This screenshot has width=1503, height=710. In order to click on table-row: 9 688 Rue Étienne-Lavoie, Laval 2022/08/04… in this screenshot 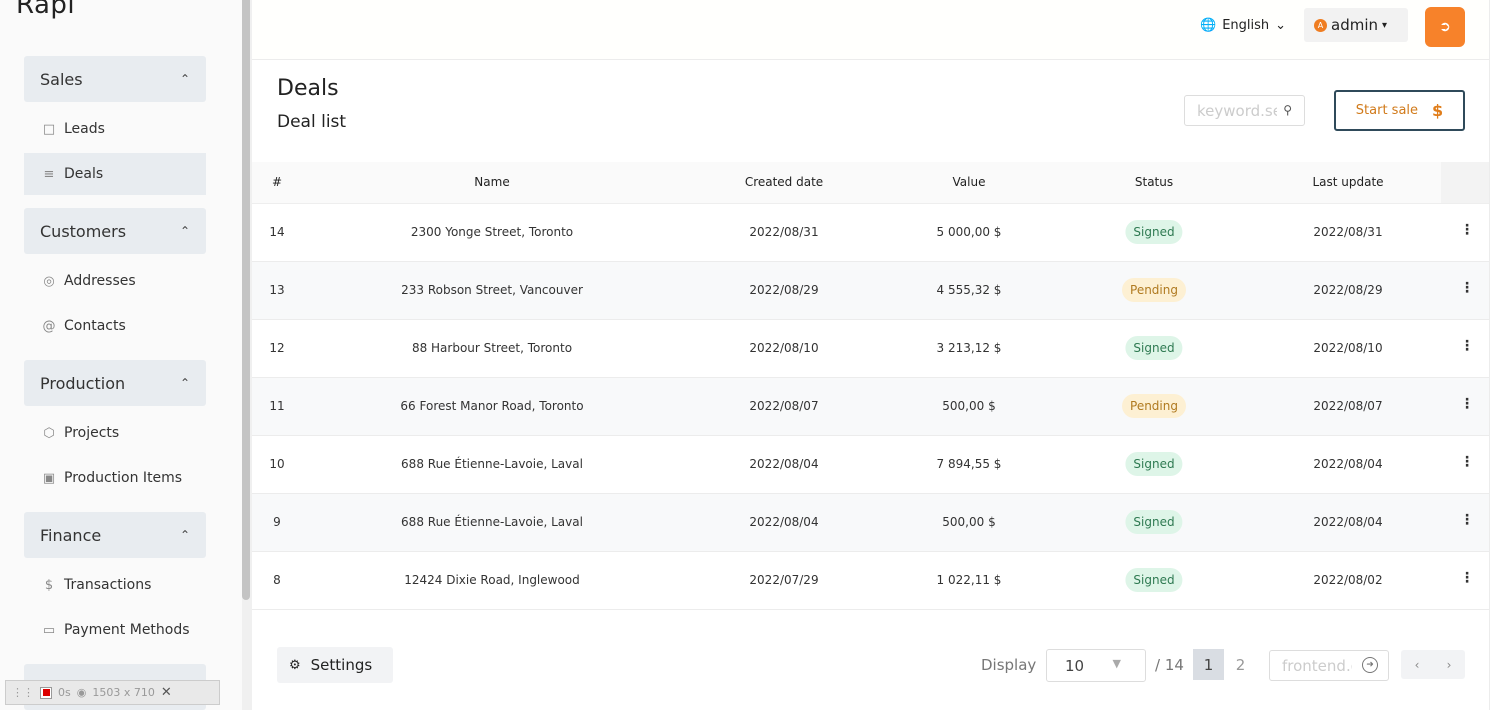, I will do `click(870, 523)`.